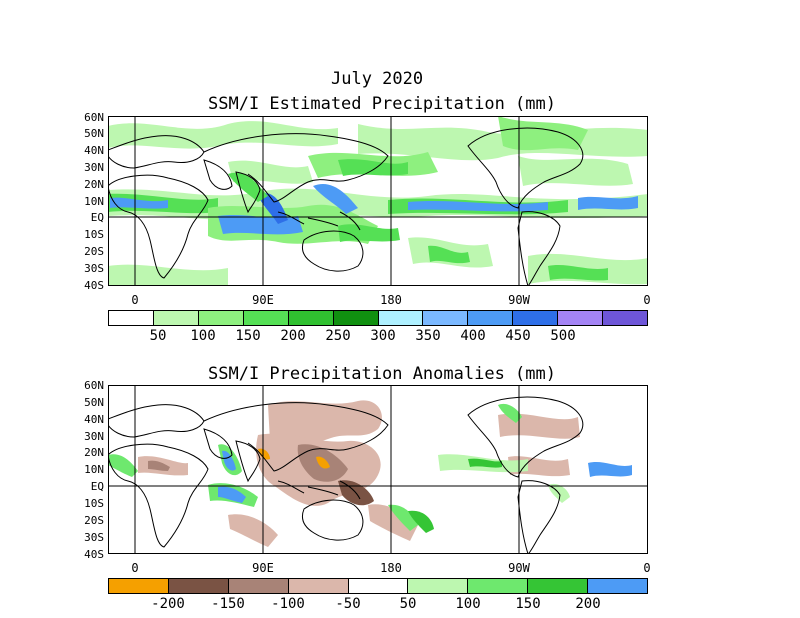 This screenshot has width=800, height=618. Describe the element at coordinates (382, 104) in the screenshot. I see `top-panel-title: SSM/I Estimated Precipitation (mm)` at that location.